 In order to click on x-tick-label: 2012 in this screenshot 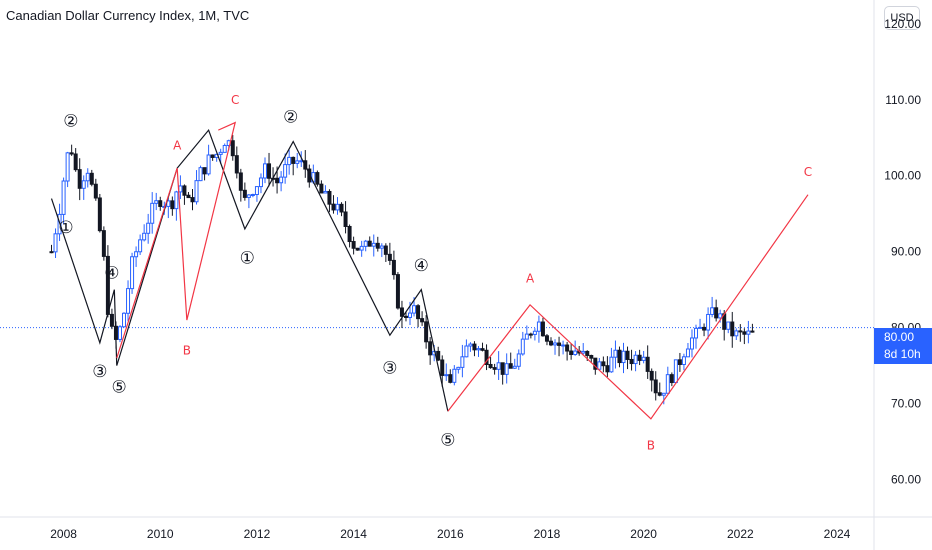, I will do `click(257, 534)`.